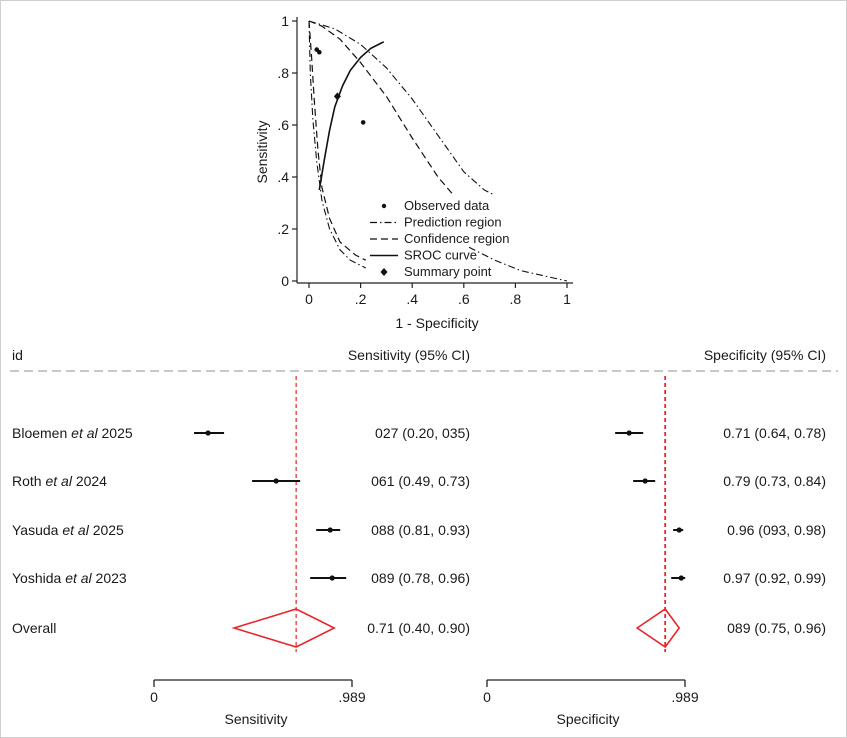  Describe the element at coordinates (34, 628) in the screenshot. I see `overall-label: Overall` at that location.